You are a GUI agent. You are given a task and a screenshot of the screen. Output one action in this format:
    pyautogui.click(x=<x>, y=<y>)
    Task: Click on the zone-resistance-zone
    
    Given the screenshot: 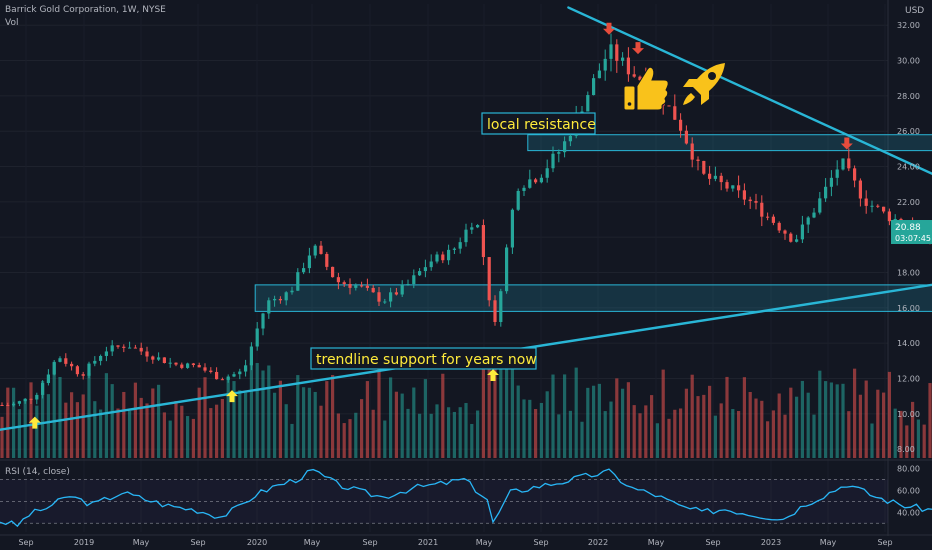 What is the action you would take?
    pyautogui.click(x=729, y=143)
    